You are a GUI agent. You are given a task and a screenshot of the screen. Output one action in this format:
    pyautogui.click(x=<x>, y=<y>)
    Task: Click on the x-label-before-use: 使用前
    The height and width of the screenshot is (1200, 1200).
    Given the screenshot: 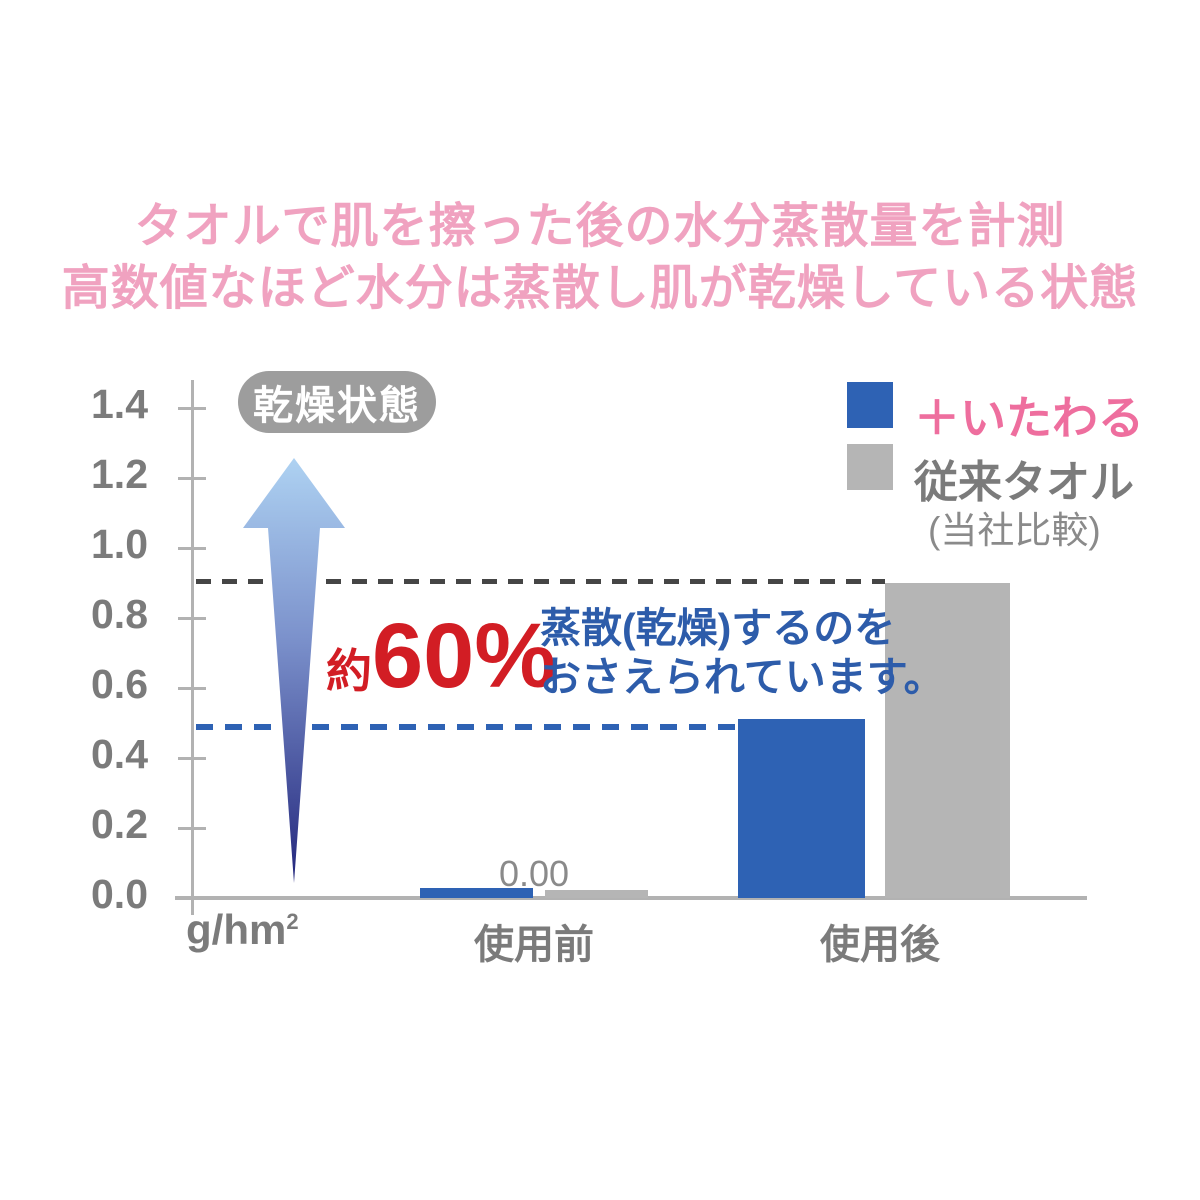 What is the action you would take?
    pyautogui.click(x=534, y=945)
    